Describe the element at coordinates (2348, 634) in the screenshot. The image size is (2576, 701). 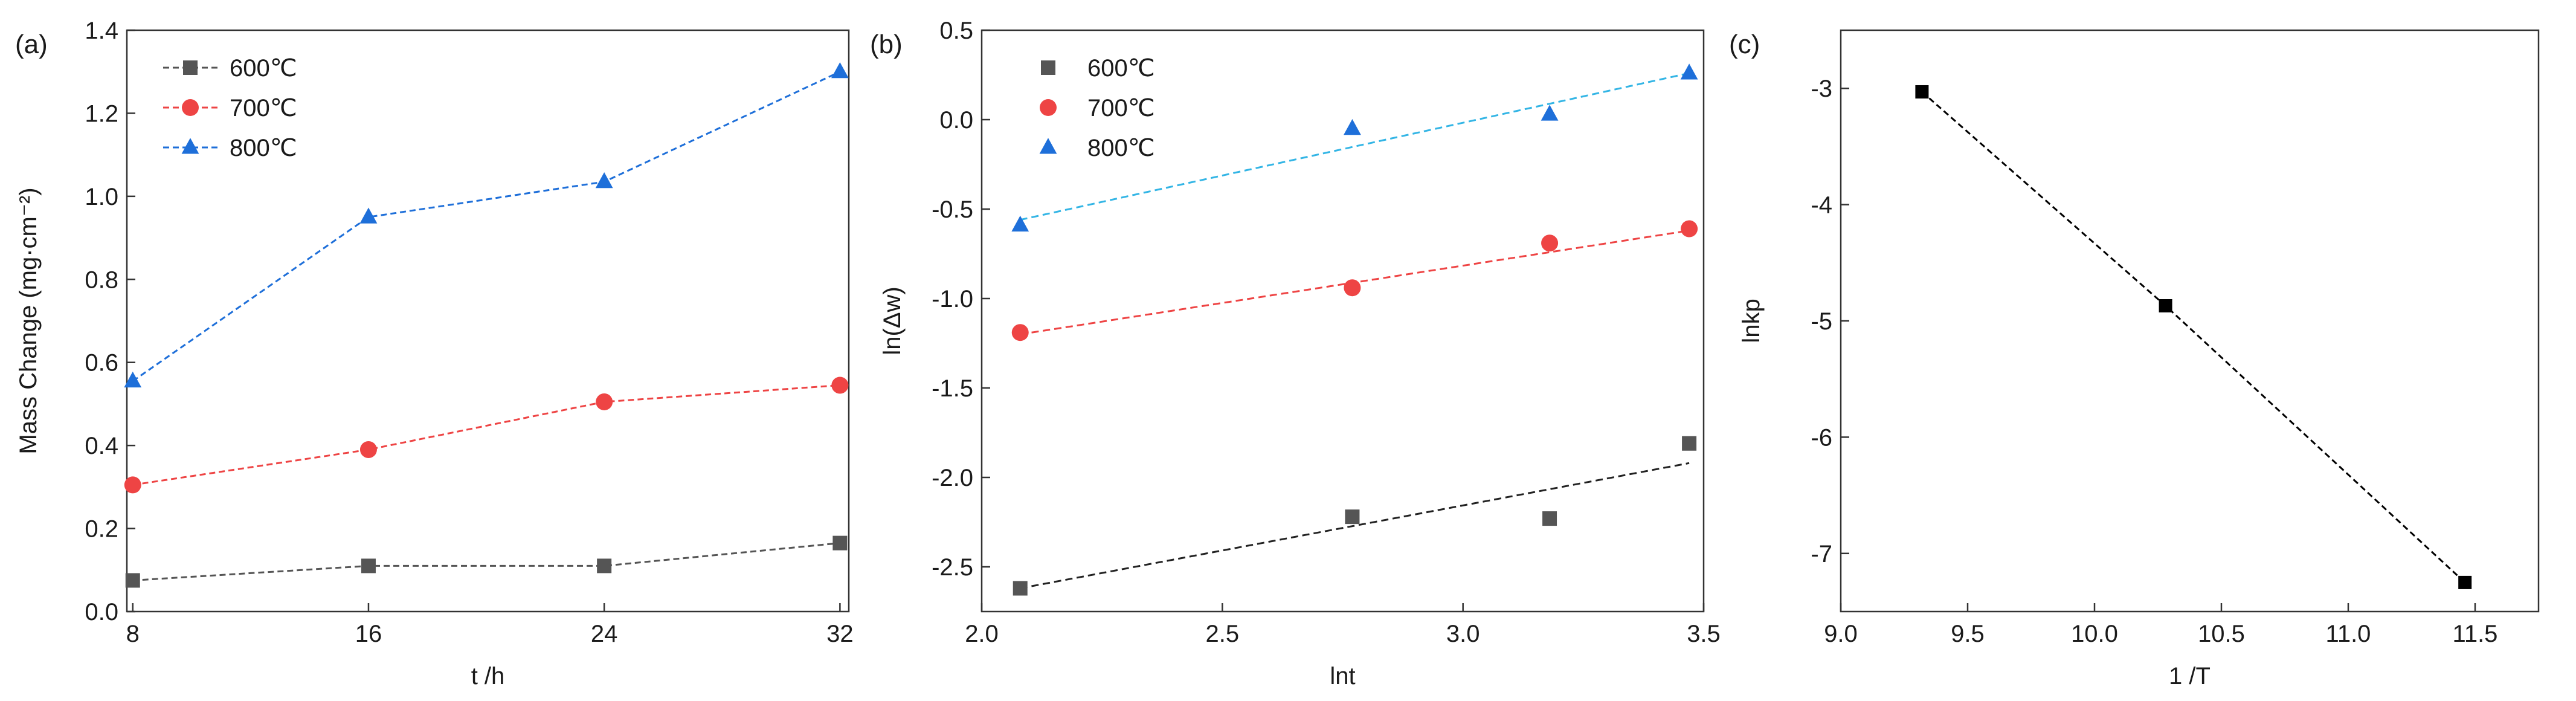
I see `x-tick-label: 11.0` at that location.